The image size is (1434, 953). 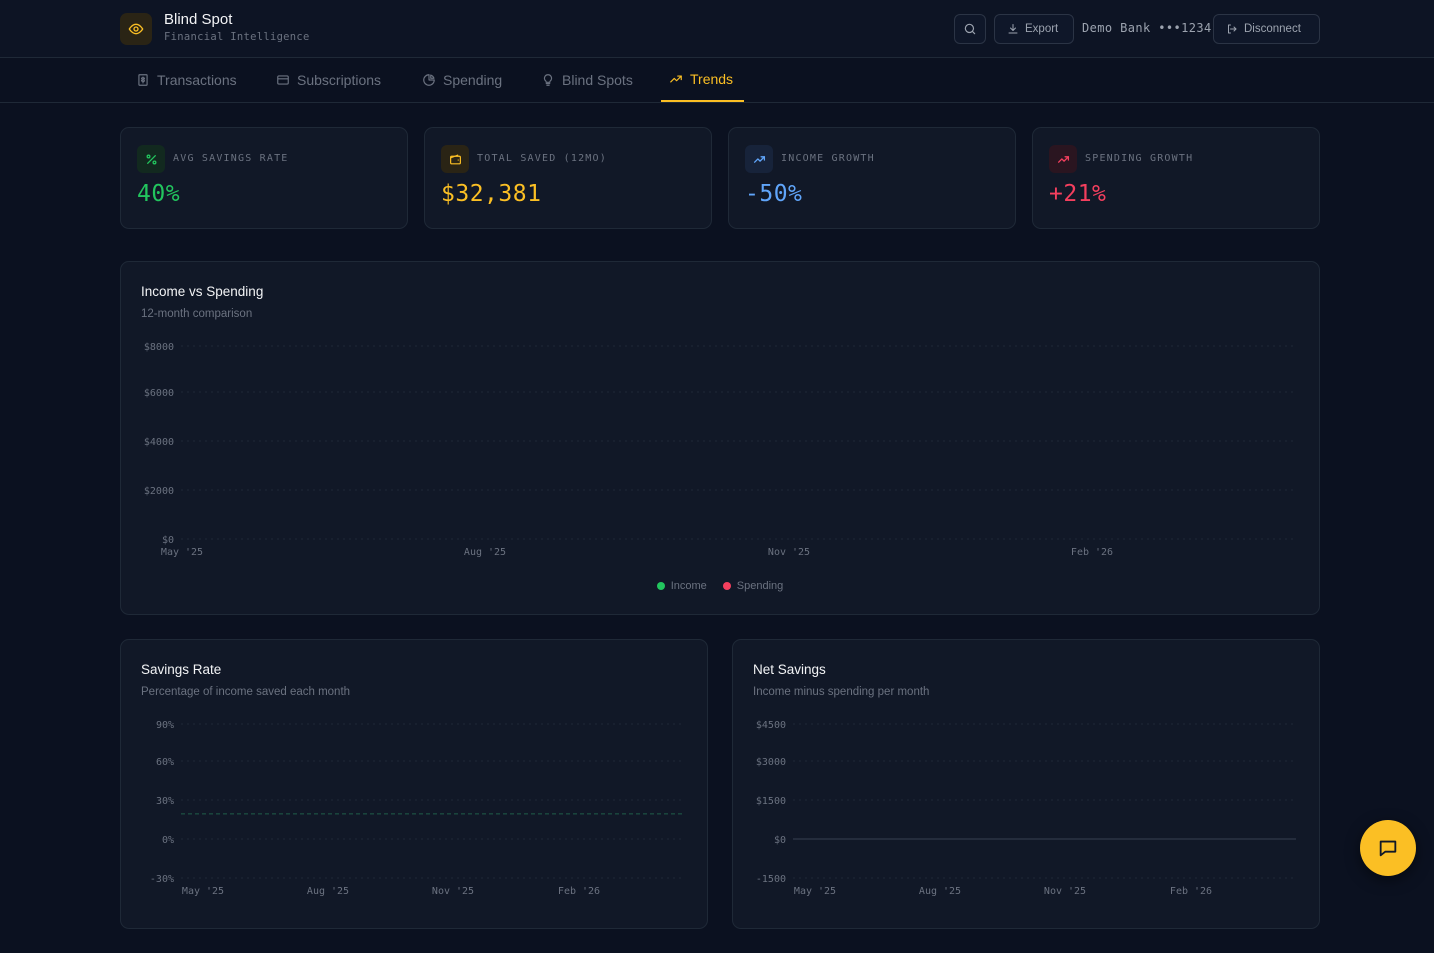 I want to click on eye-icon, so click(x=136, y=29).